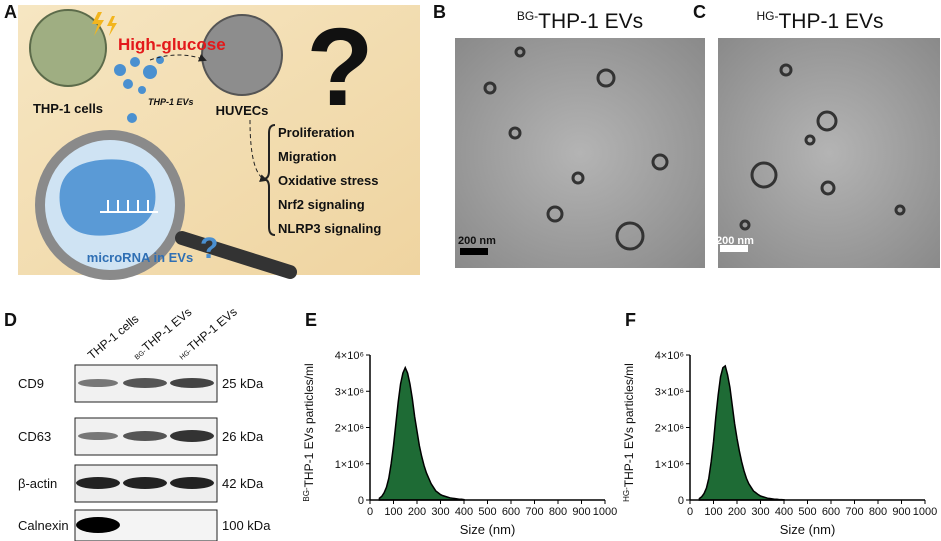 The image size is (941, 541). I want to click on panel-title: HG-THP-1 EVs, so click(819, 21).